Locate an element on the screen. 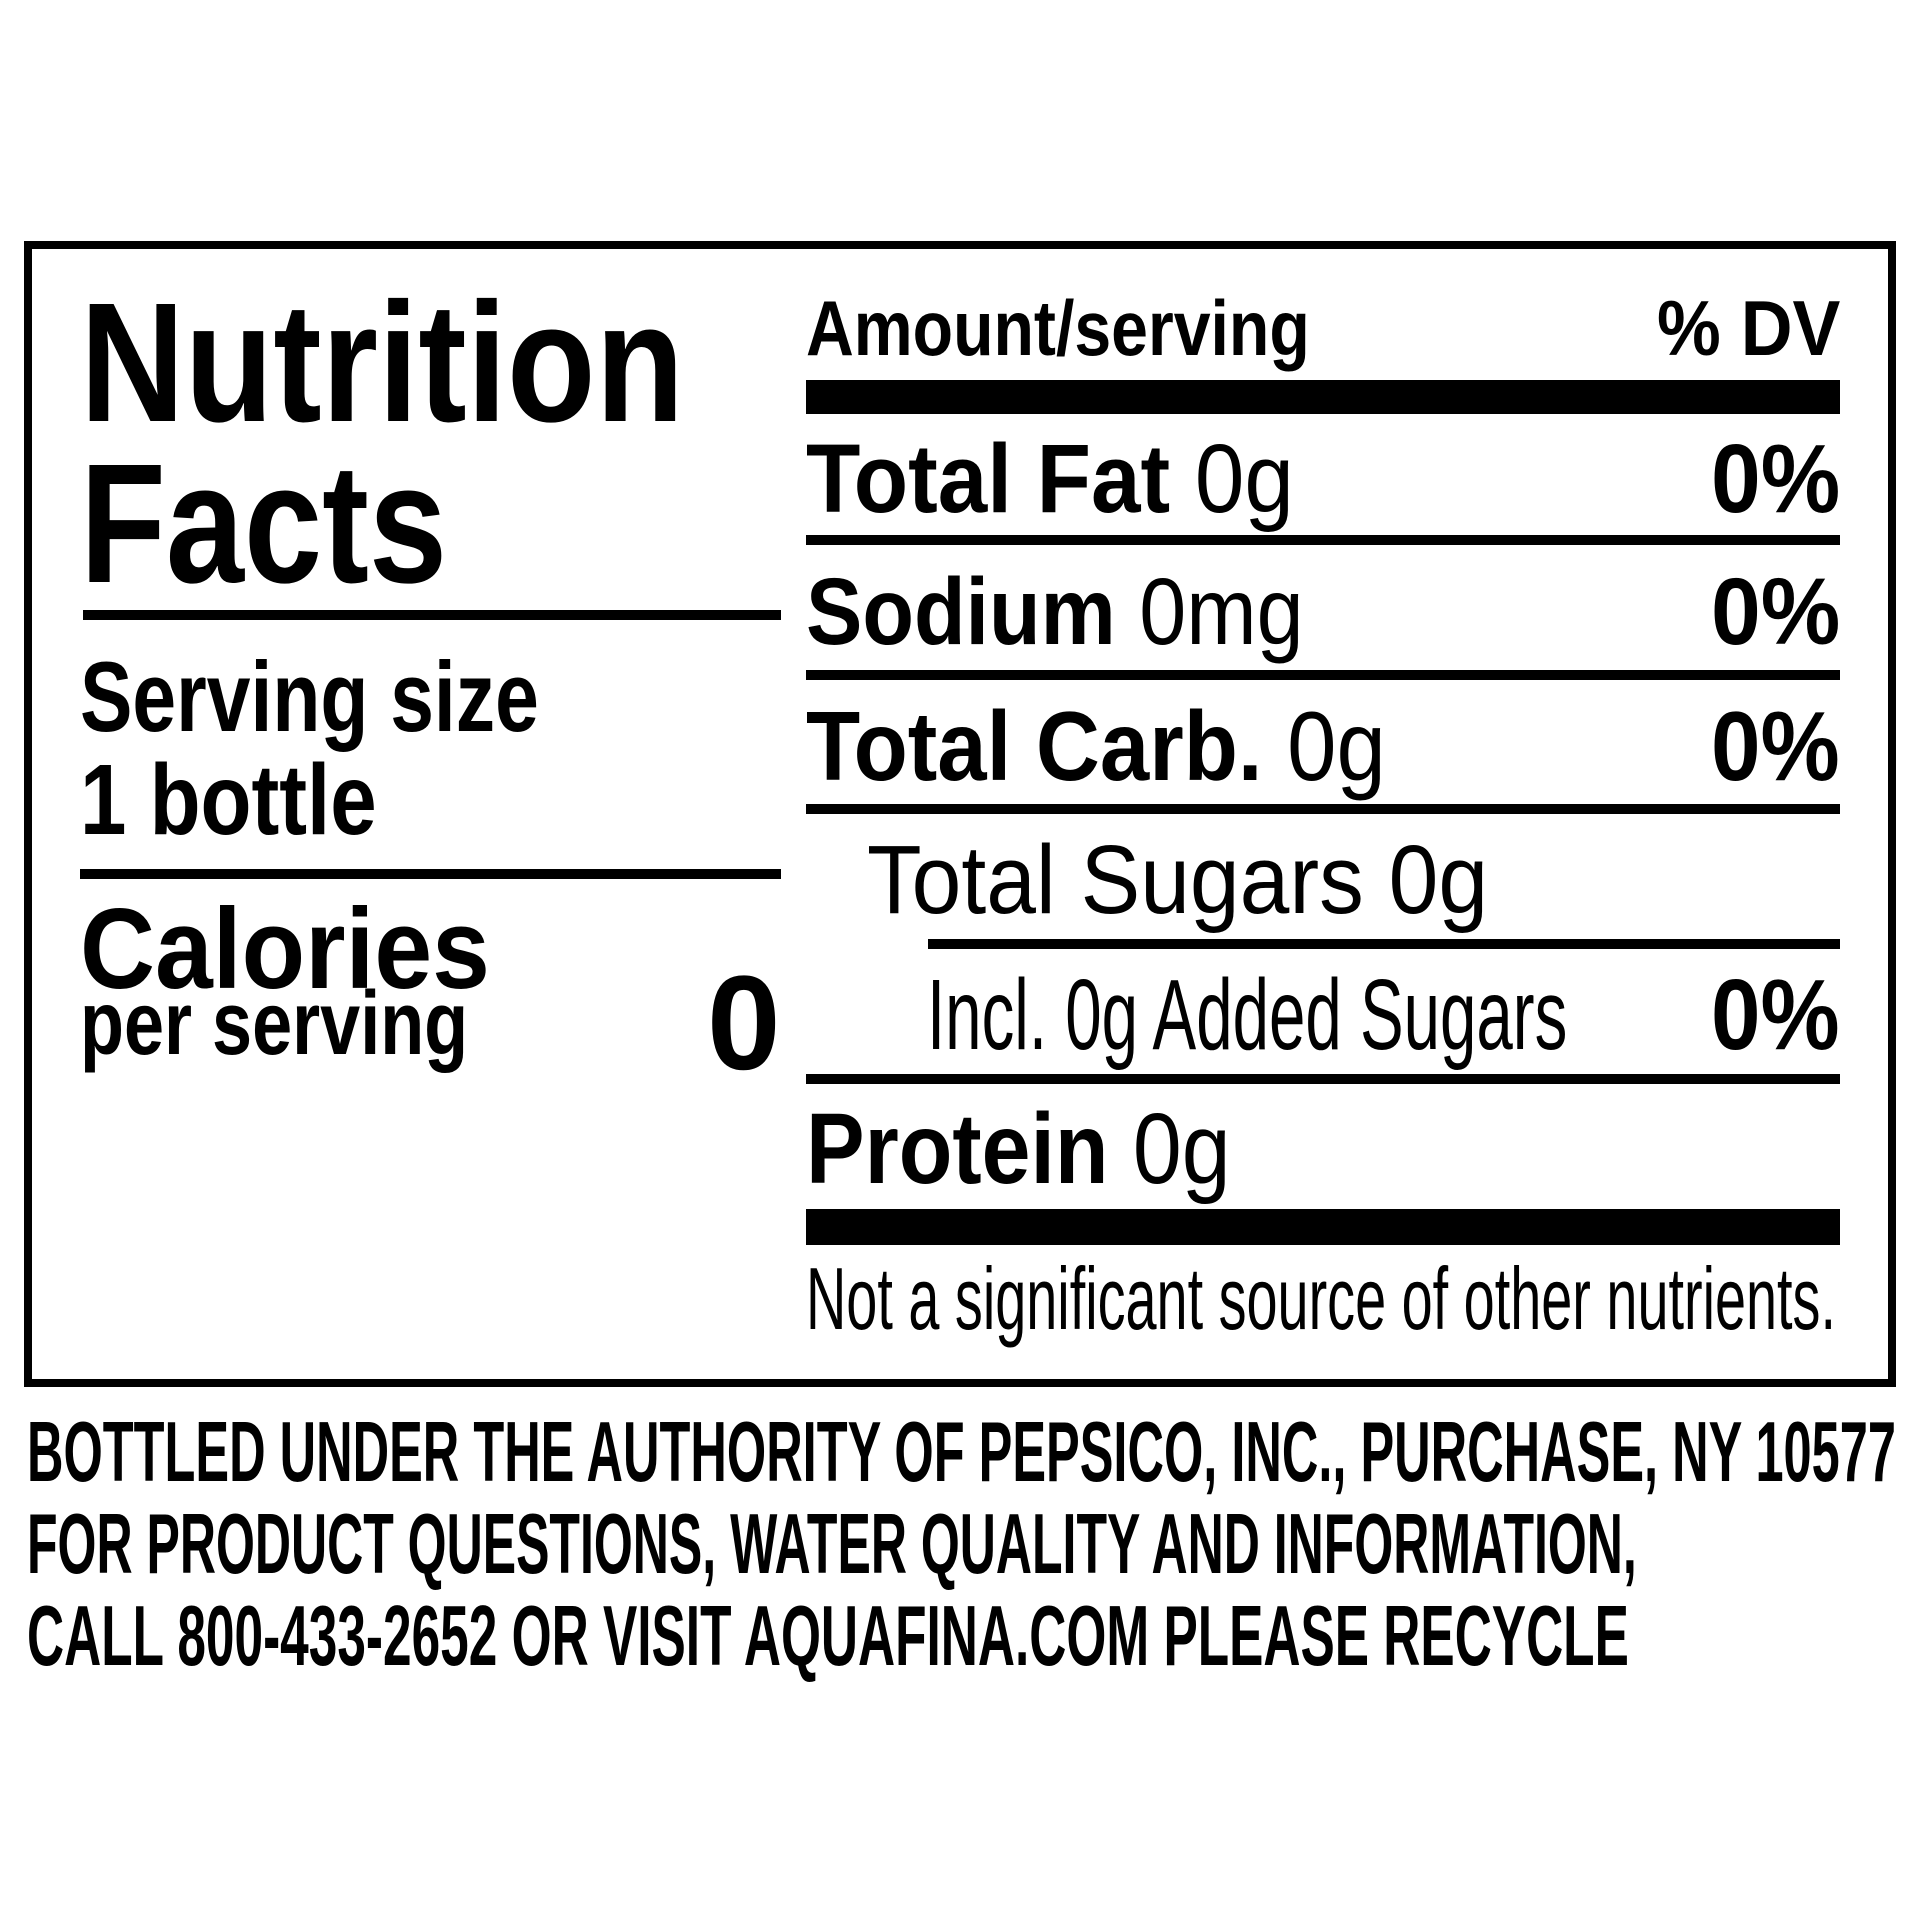 This screenshot has width=1920, height=1920. title-facts: Facts is located at coordinates (264, 524).